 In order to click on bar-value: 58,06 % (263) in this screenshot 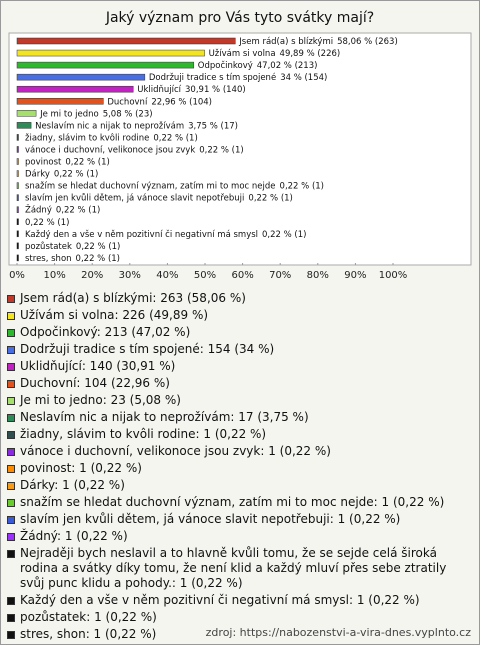, I will do `click(367, 42)`.